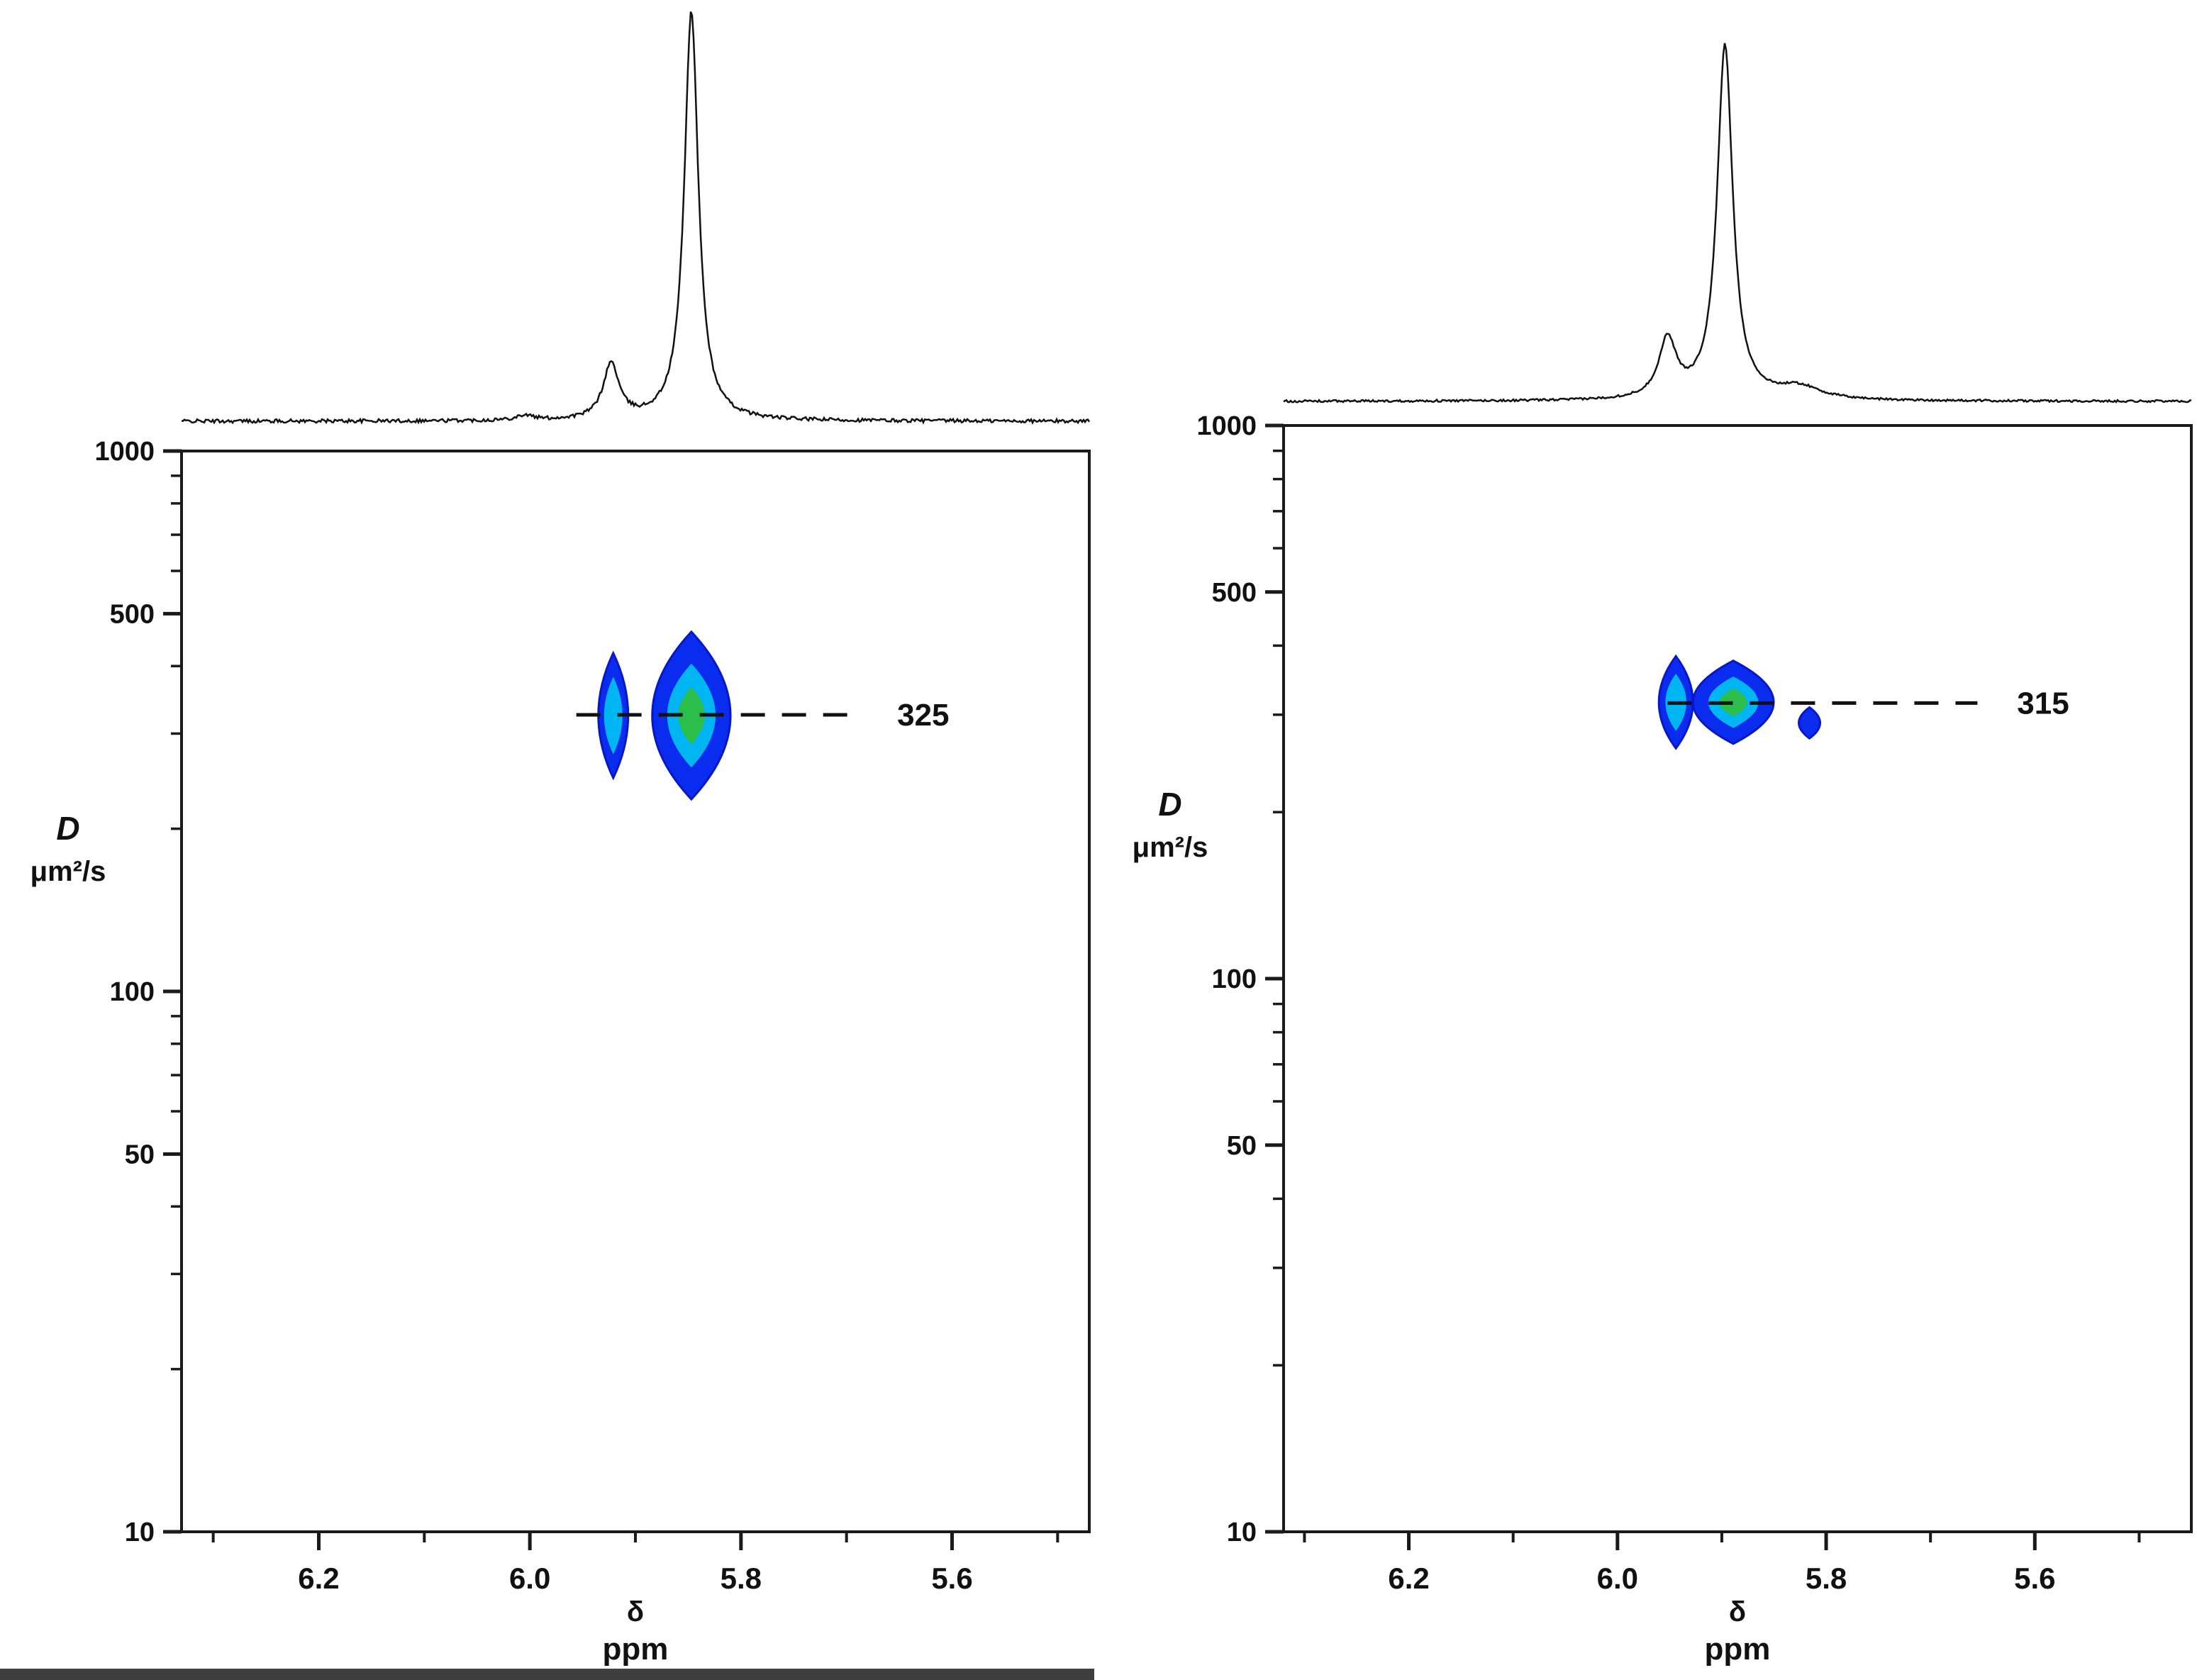 The width and height of the screenshot is (2197, 1680). Describe the element at coordinates (2043, 704) in the screenshot. I see `diffusion-value-label: 315` at that location.